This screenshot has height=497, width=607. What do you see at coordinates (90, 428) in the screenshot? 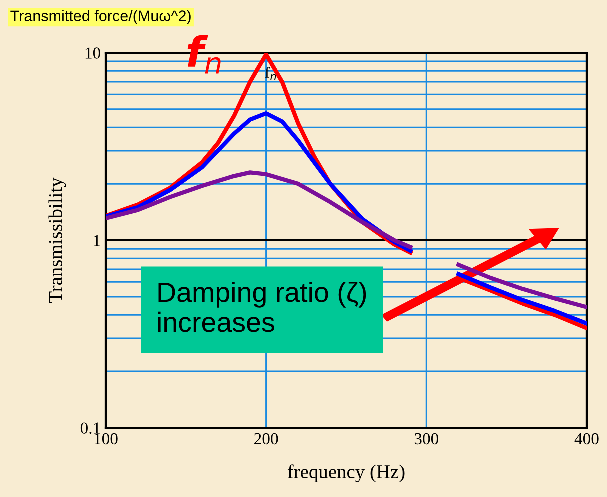
I see `y-tick-label: 0.1` at bounding box center [90, 428].